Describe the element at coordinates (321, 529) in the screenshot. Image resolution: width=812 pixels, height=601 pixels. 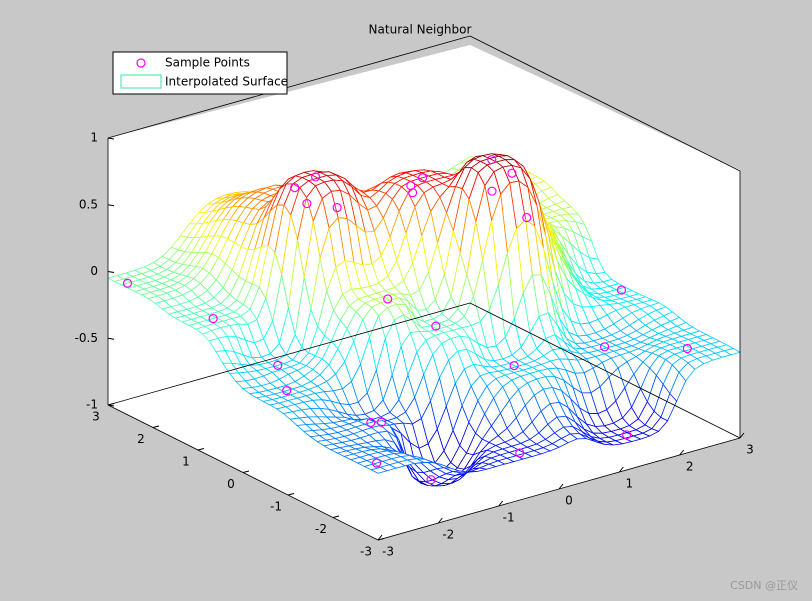
I see `y-tick-label: -2` at that location.